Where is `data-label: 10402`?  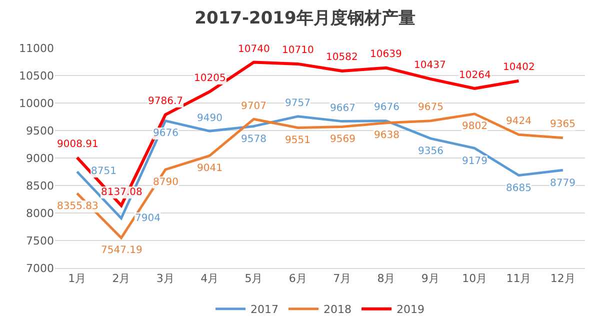
data-label: 10402 is located at coordinates (519, 67).